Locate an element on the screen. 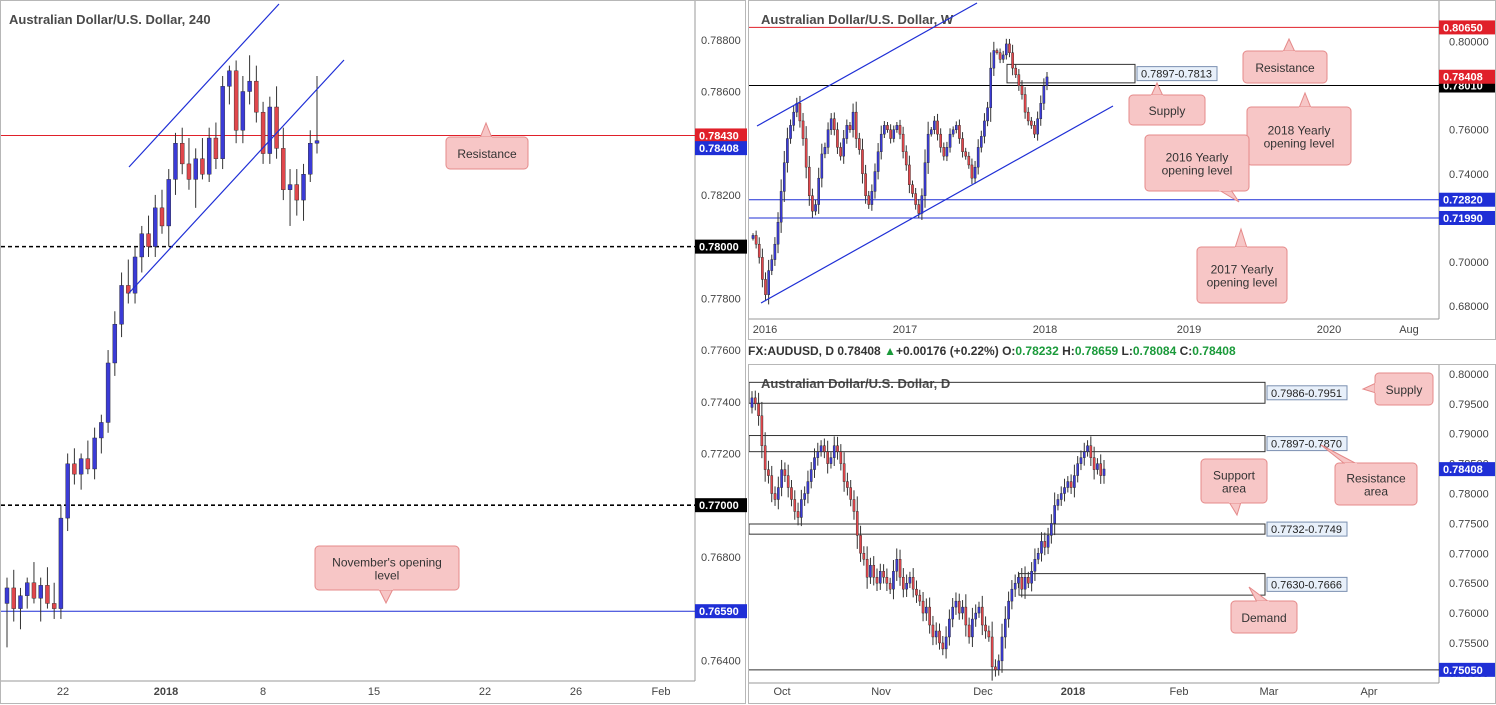 The image size is (1496, 705). weekly-2016-yearly-callout-text: 2016 Yearly is located at coordinates (1197, 158).